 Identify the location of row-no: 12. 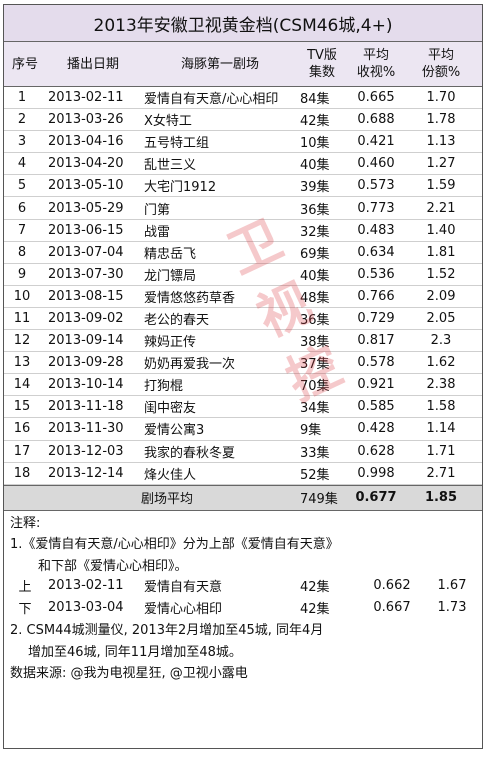
(22, 341).